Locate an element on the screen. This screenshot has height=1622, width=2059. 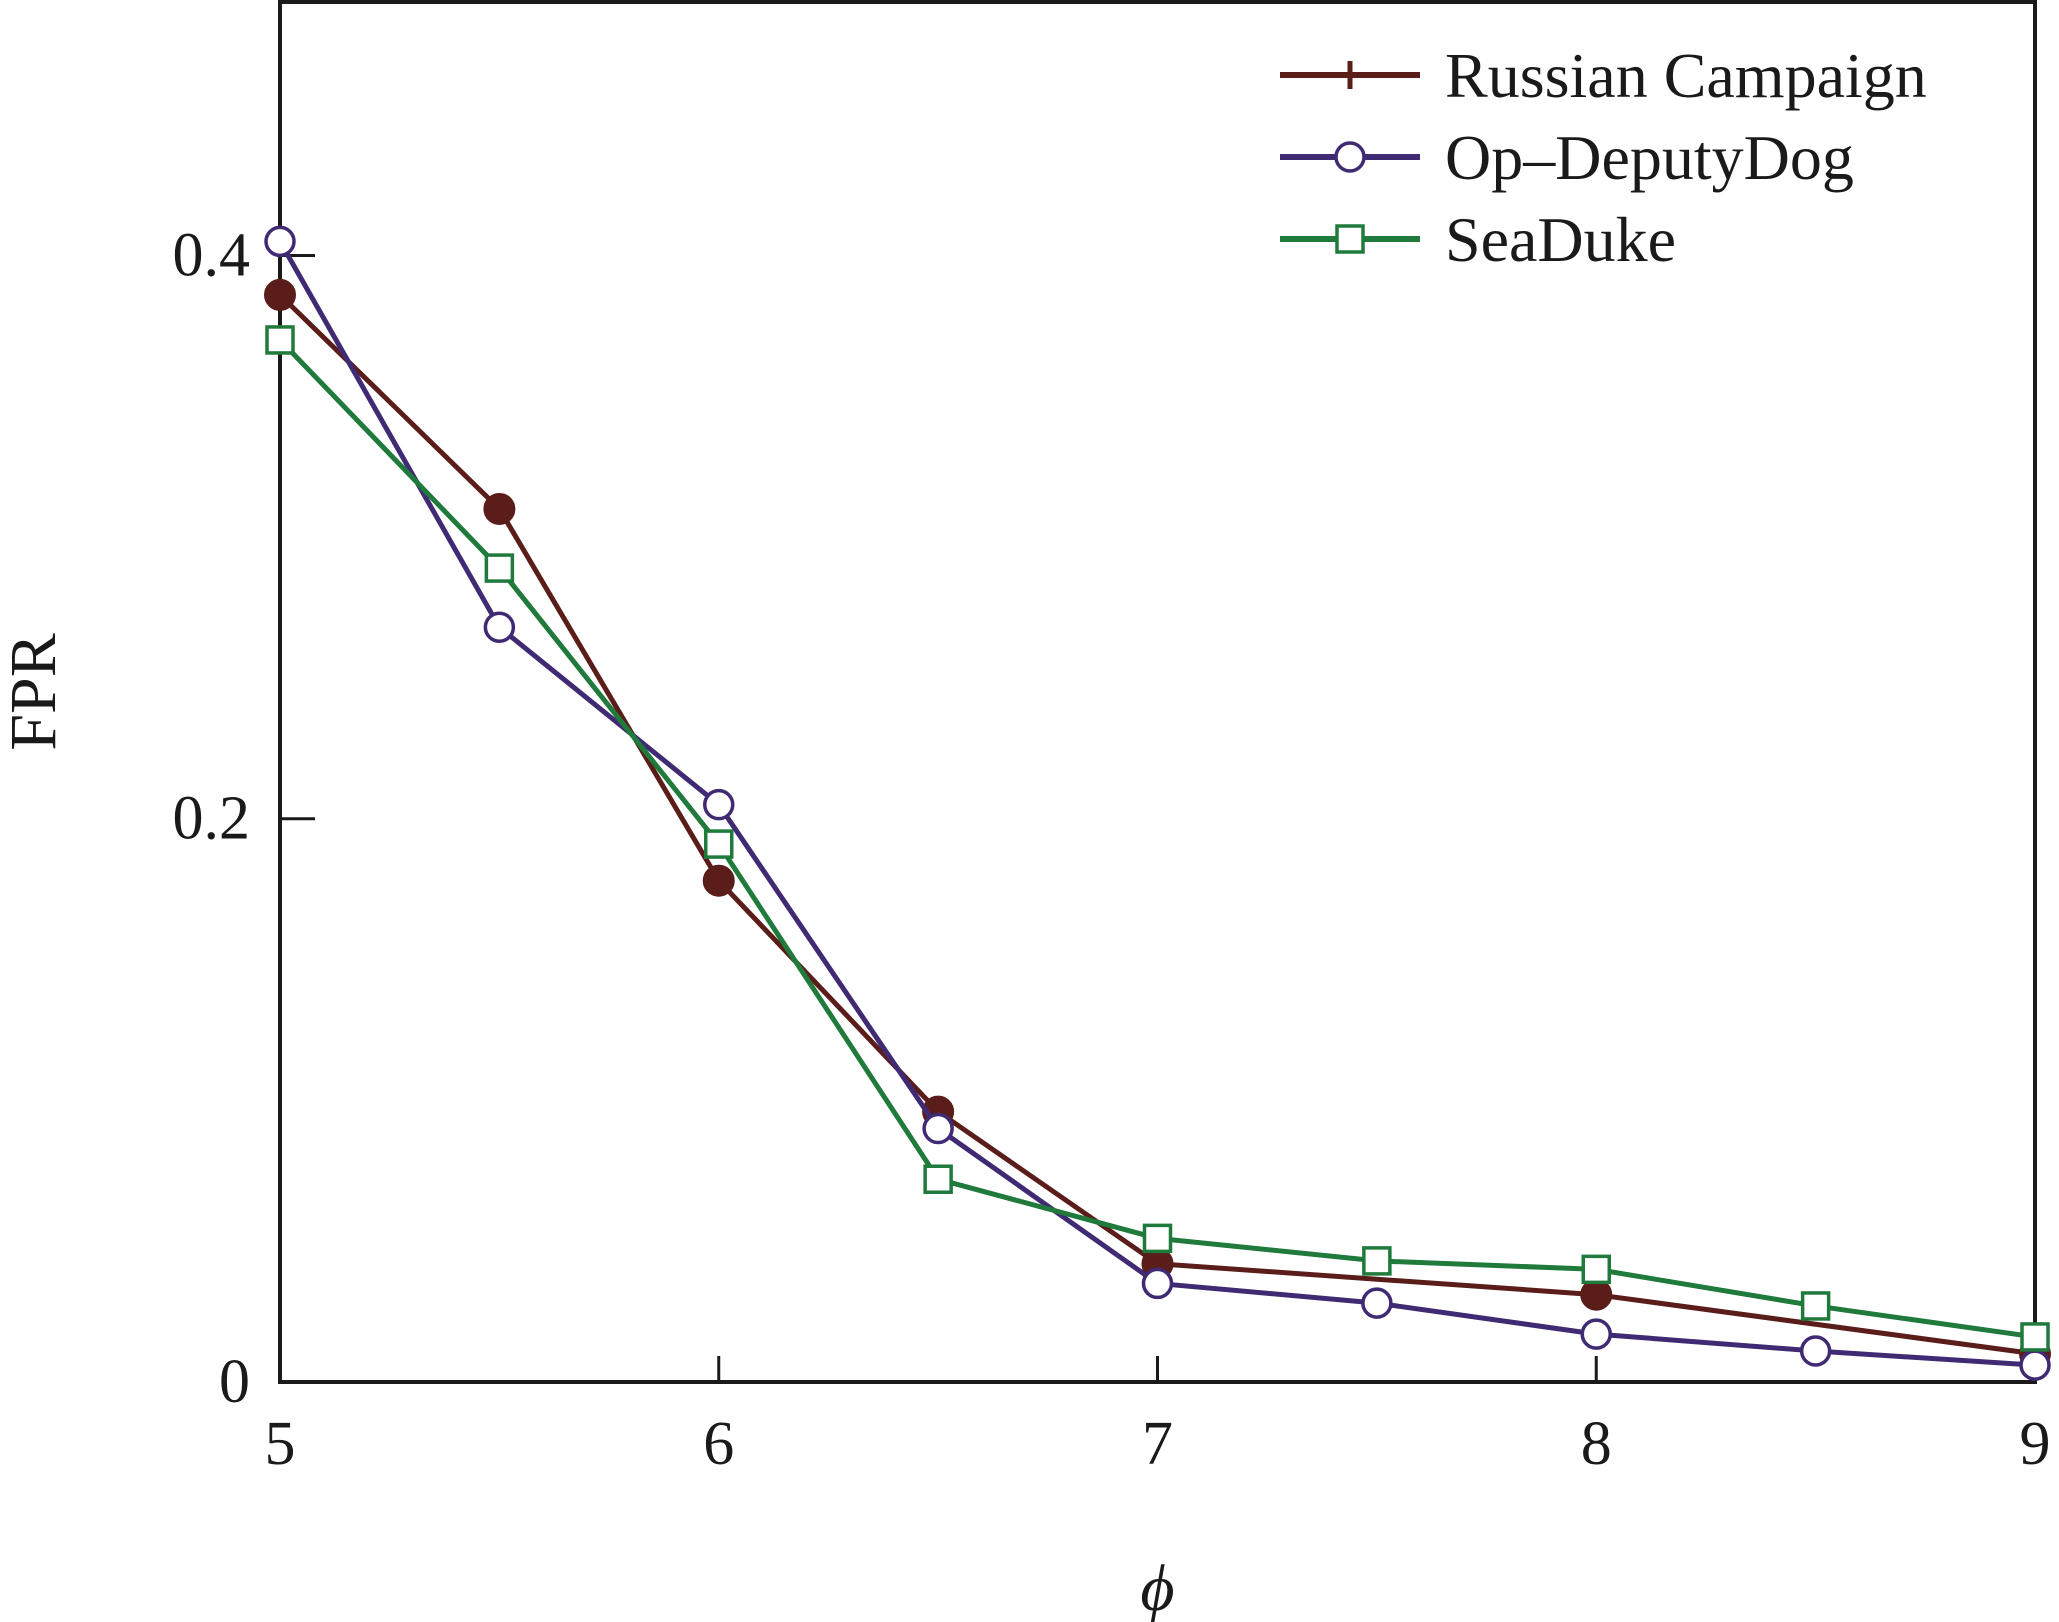
x-tick-label: 9 is located at coordinates (2035, 1444).